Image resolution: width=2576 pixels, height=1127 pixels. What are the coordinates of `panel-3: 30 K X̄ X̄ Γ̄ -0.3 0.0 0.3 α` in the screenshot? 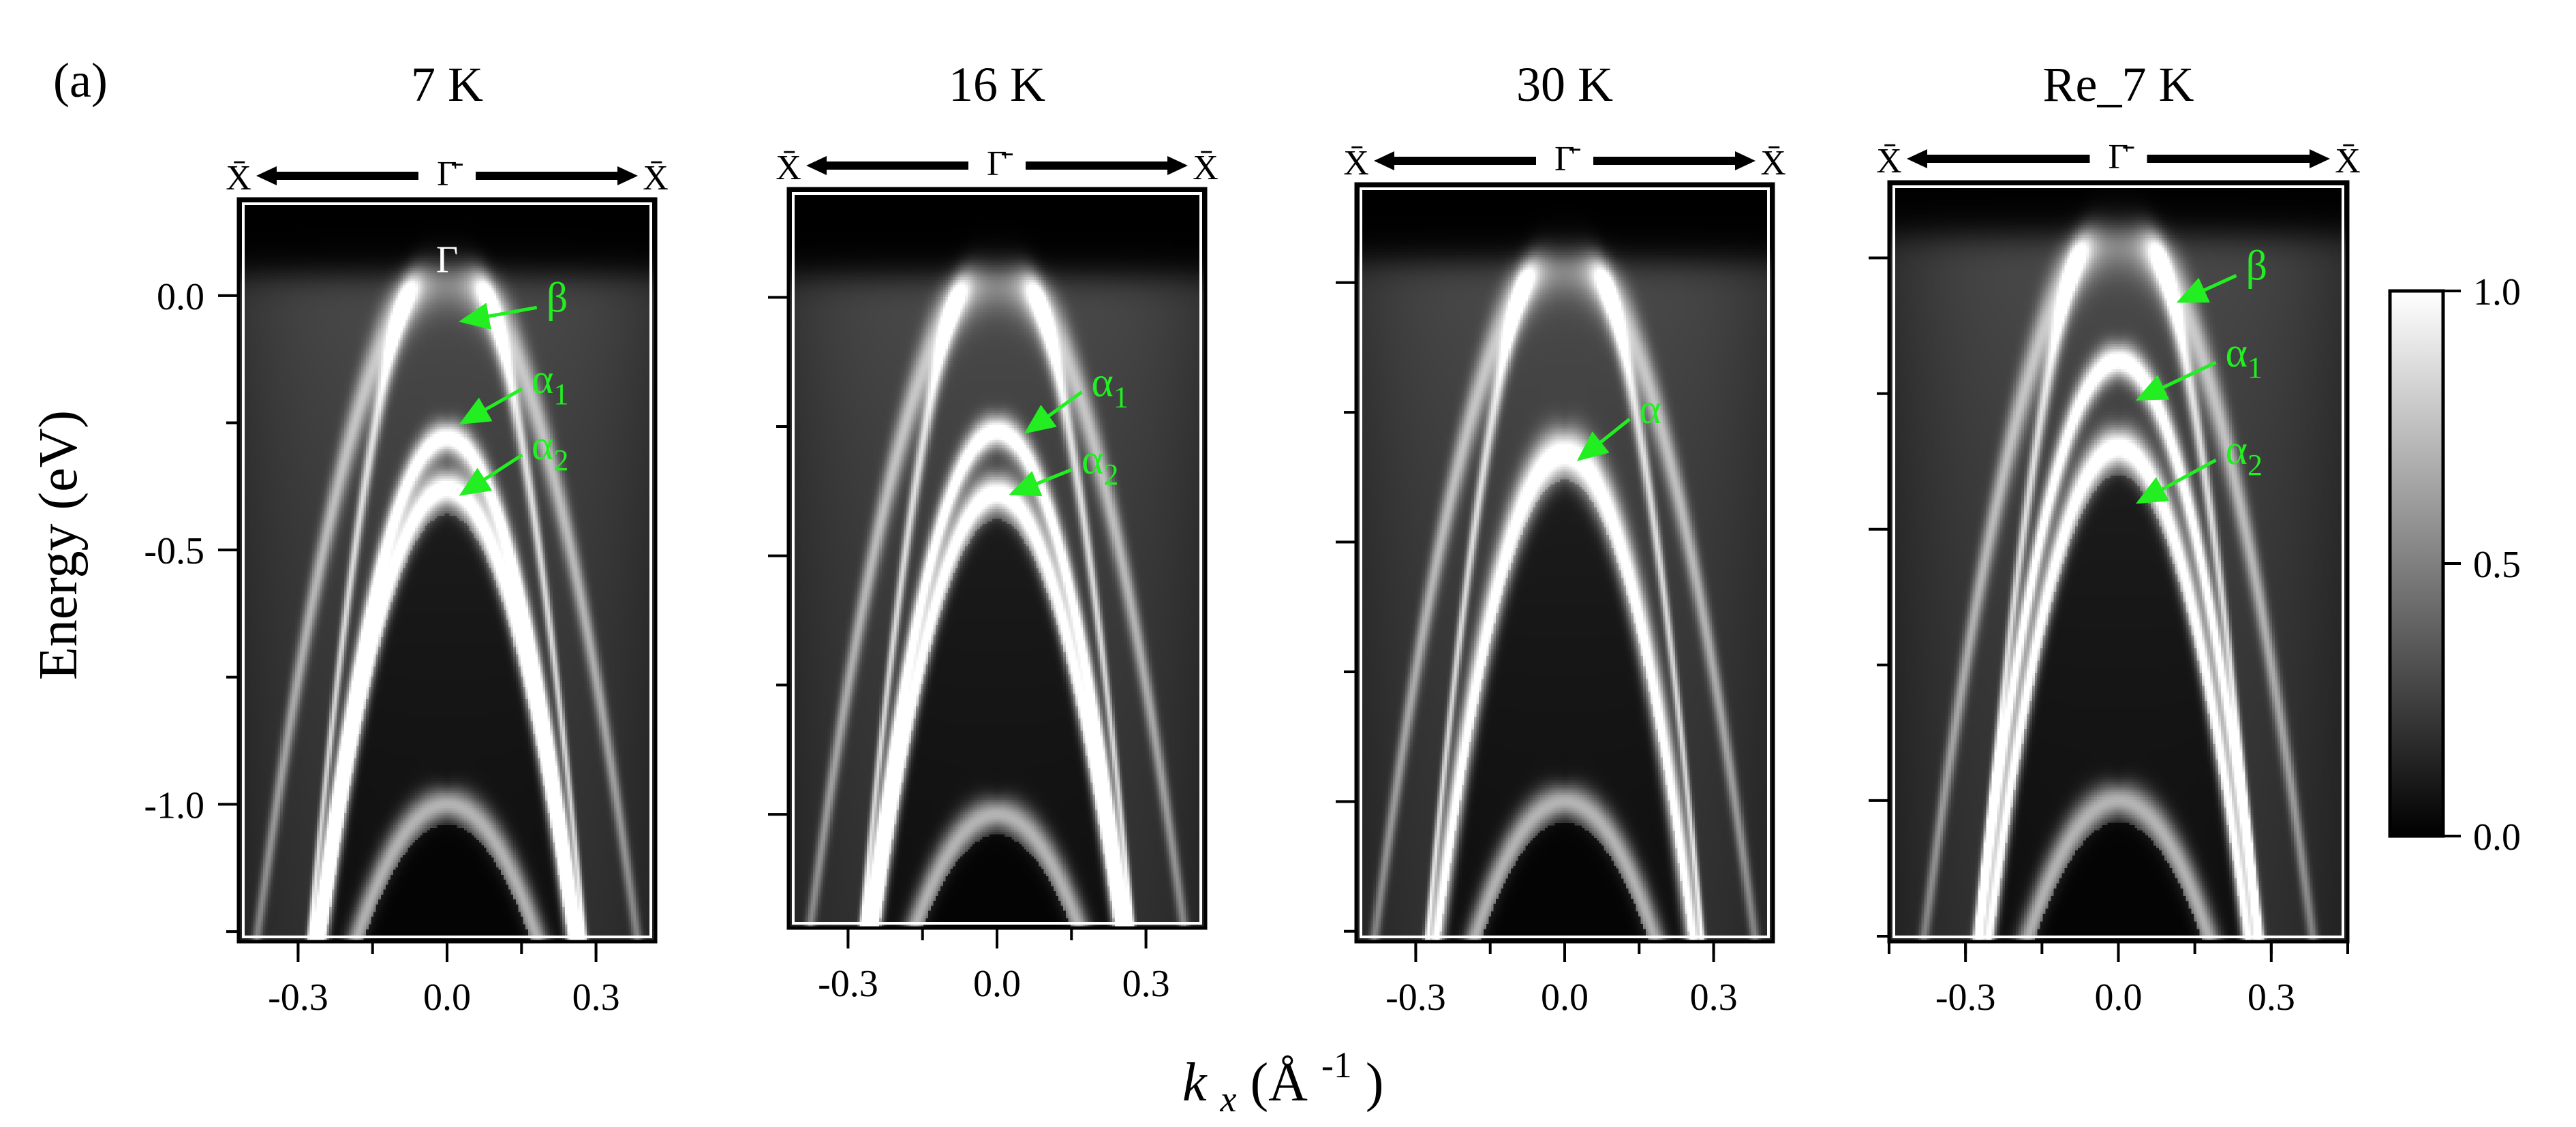 It's located at (1561, 538).